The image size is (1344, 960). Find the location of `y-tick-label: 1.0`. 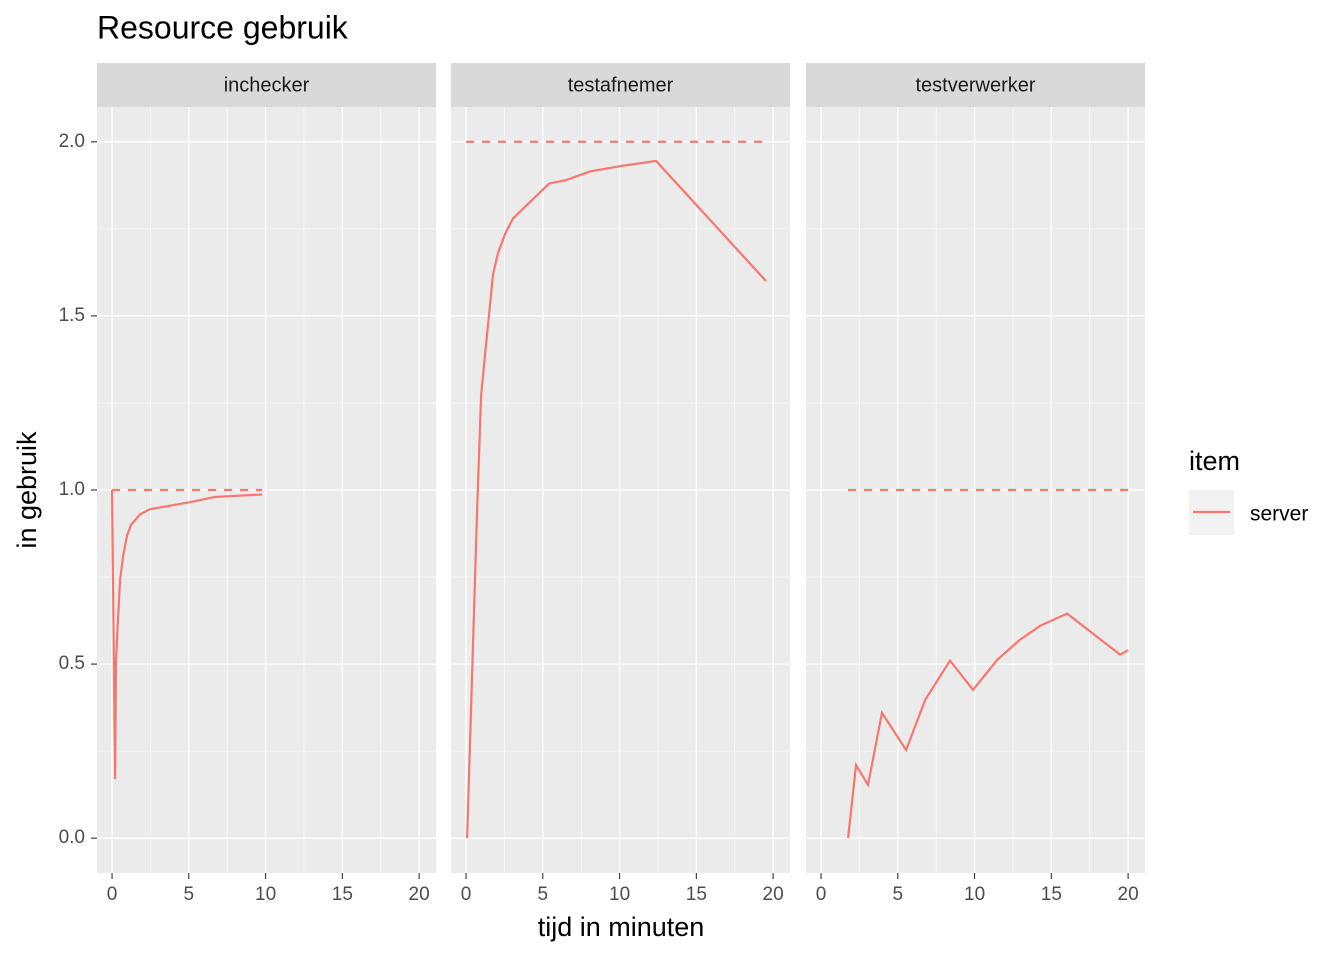

y-tick-label: 1.0 is located at coordinates (72, 489).